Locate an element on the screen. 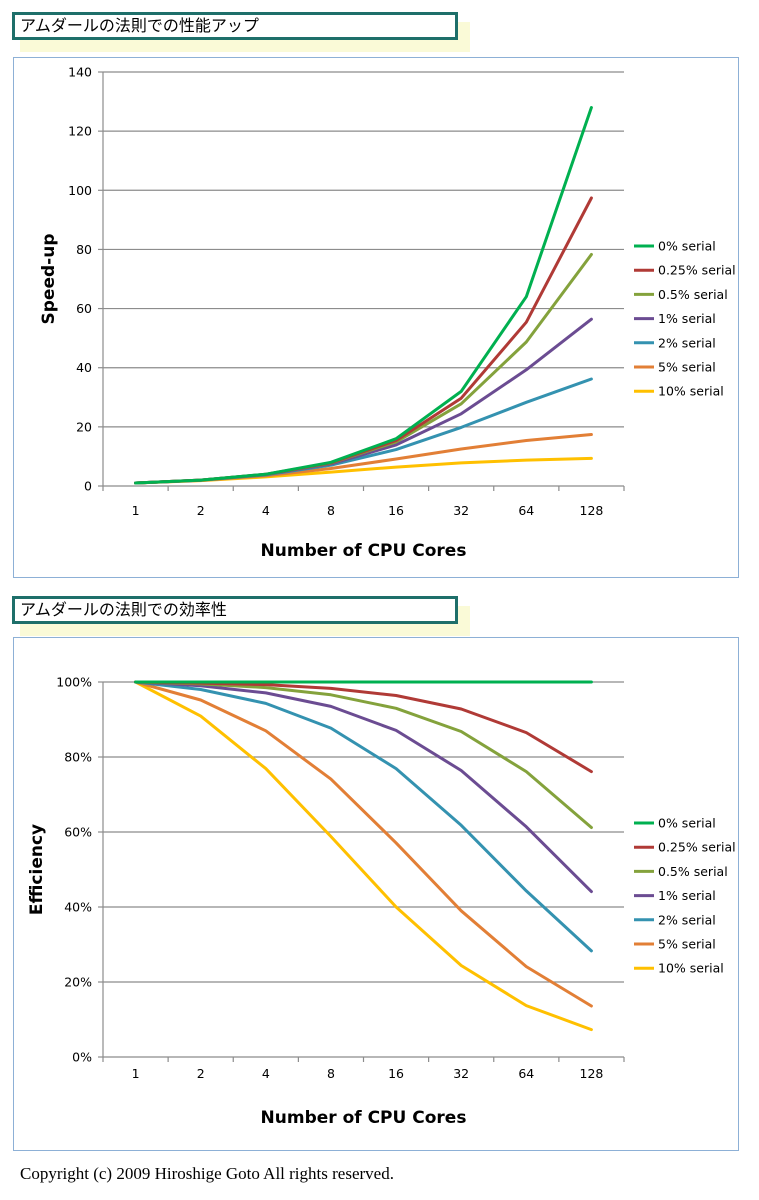 The height and width of the screenshot is (1200, 759). y-tick-label: 140 is located at coordinates (80, 72).